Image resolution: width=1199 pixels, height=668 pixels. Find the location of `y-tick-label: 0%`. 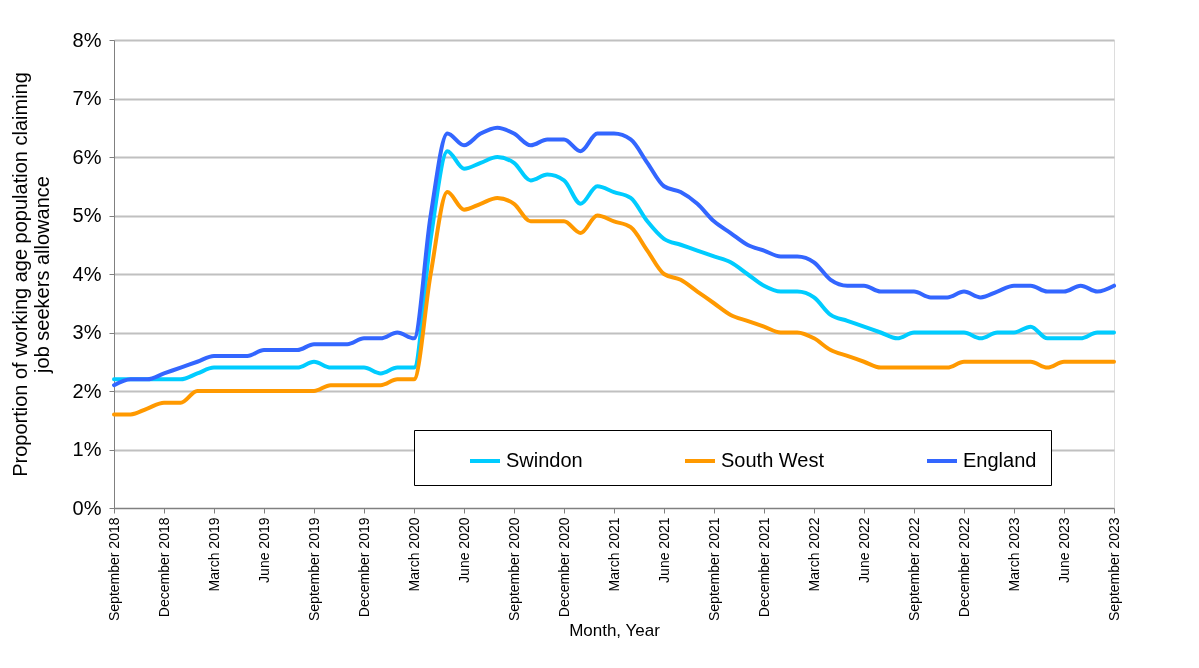

y-tick-label: 0% is located at coordinates (87, 507).